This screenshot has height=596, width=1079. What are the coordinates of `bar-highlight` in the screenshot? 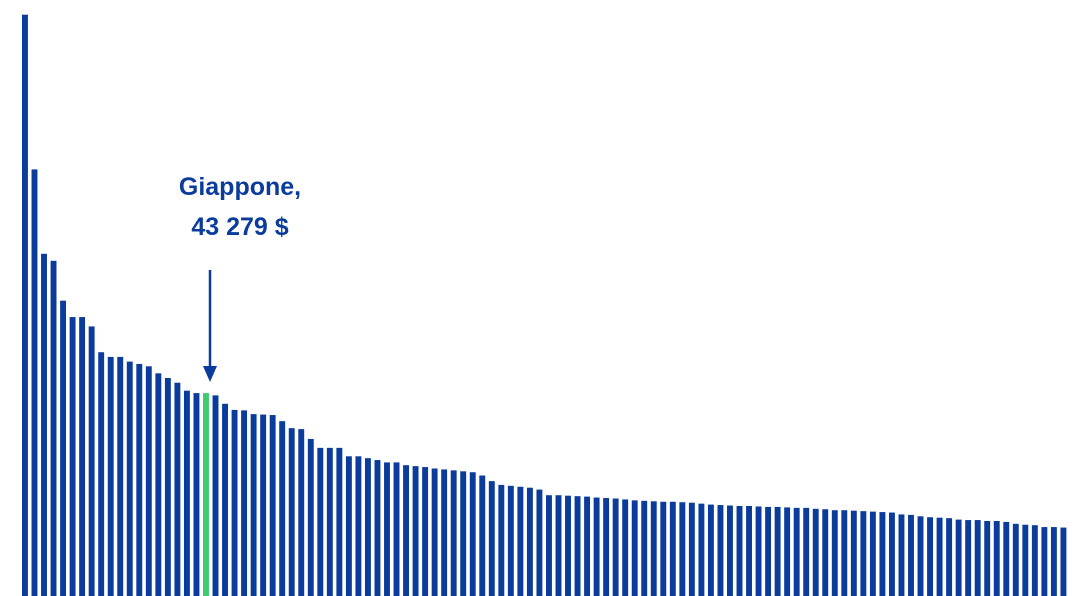 It's located at (206, 494).